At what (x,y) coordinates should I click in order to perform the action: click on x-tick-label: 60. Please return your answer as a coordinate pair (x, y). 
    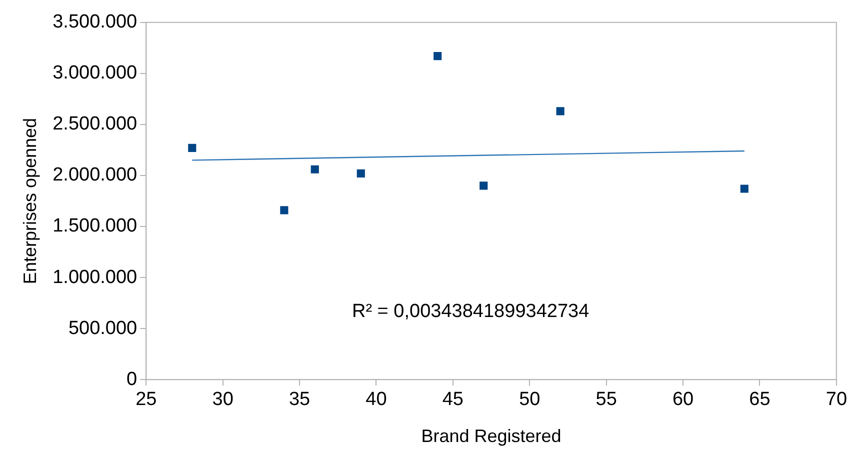
    Looking at the image, I should click on (683, 399).